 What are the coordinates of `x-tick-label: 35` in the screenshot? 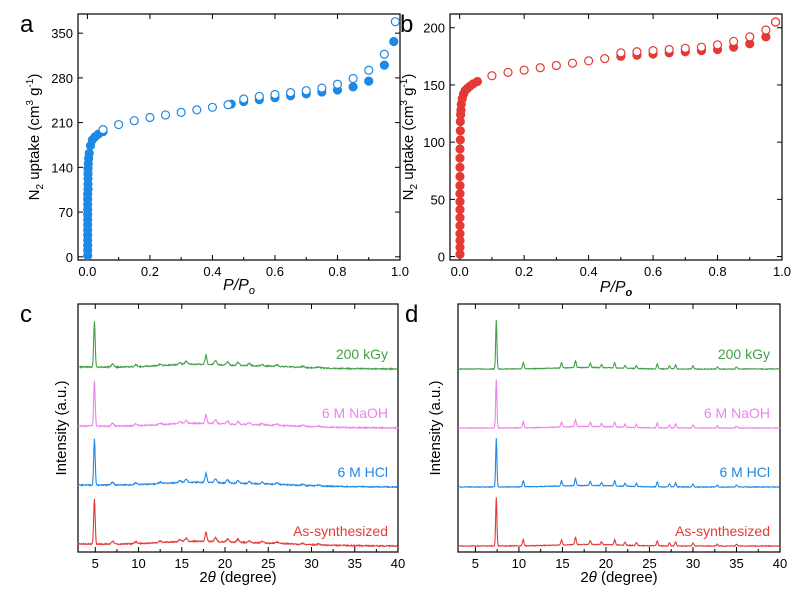 It's located at (355, 563).